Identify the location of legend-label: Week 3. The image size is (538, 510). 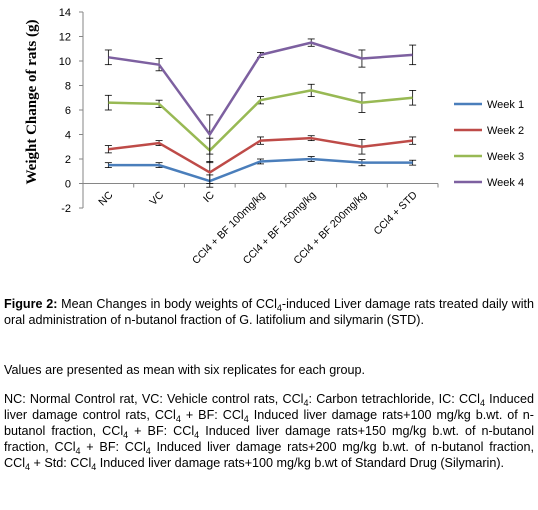
(505, 157).